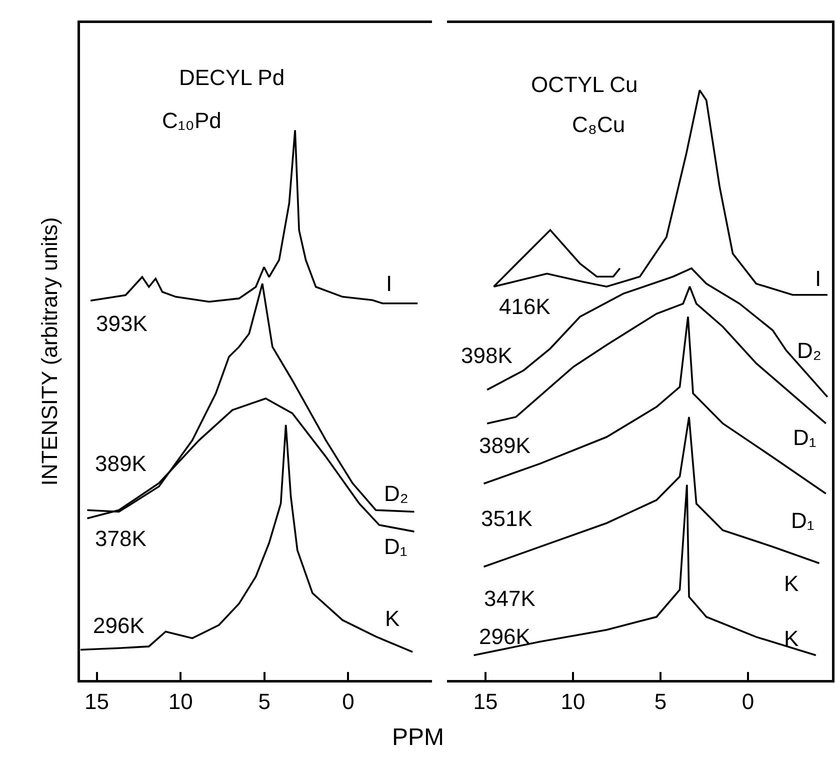  What do you see at coordinates (510, 598) in the screenshot?
I see `annotation: 347K` at bounding box center [510, 598].